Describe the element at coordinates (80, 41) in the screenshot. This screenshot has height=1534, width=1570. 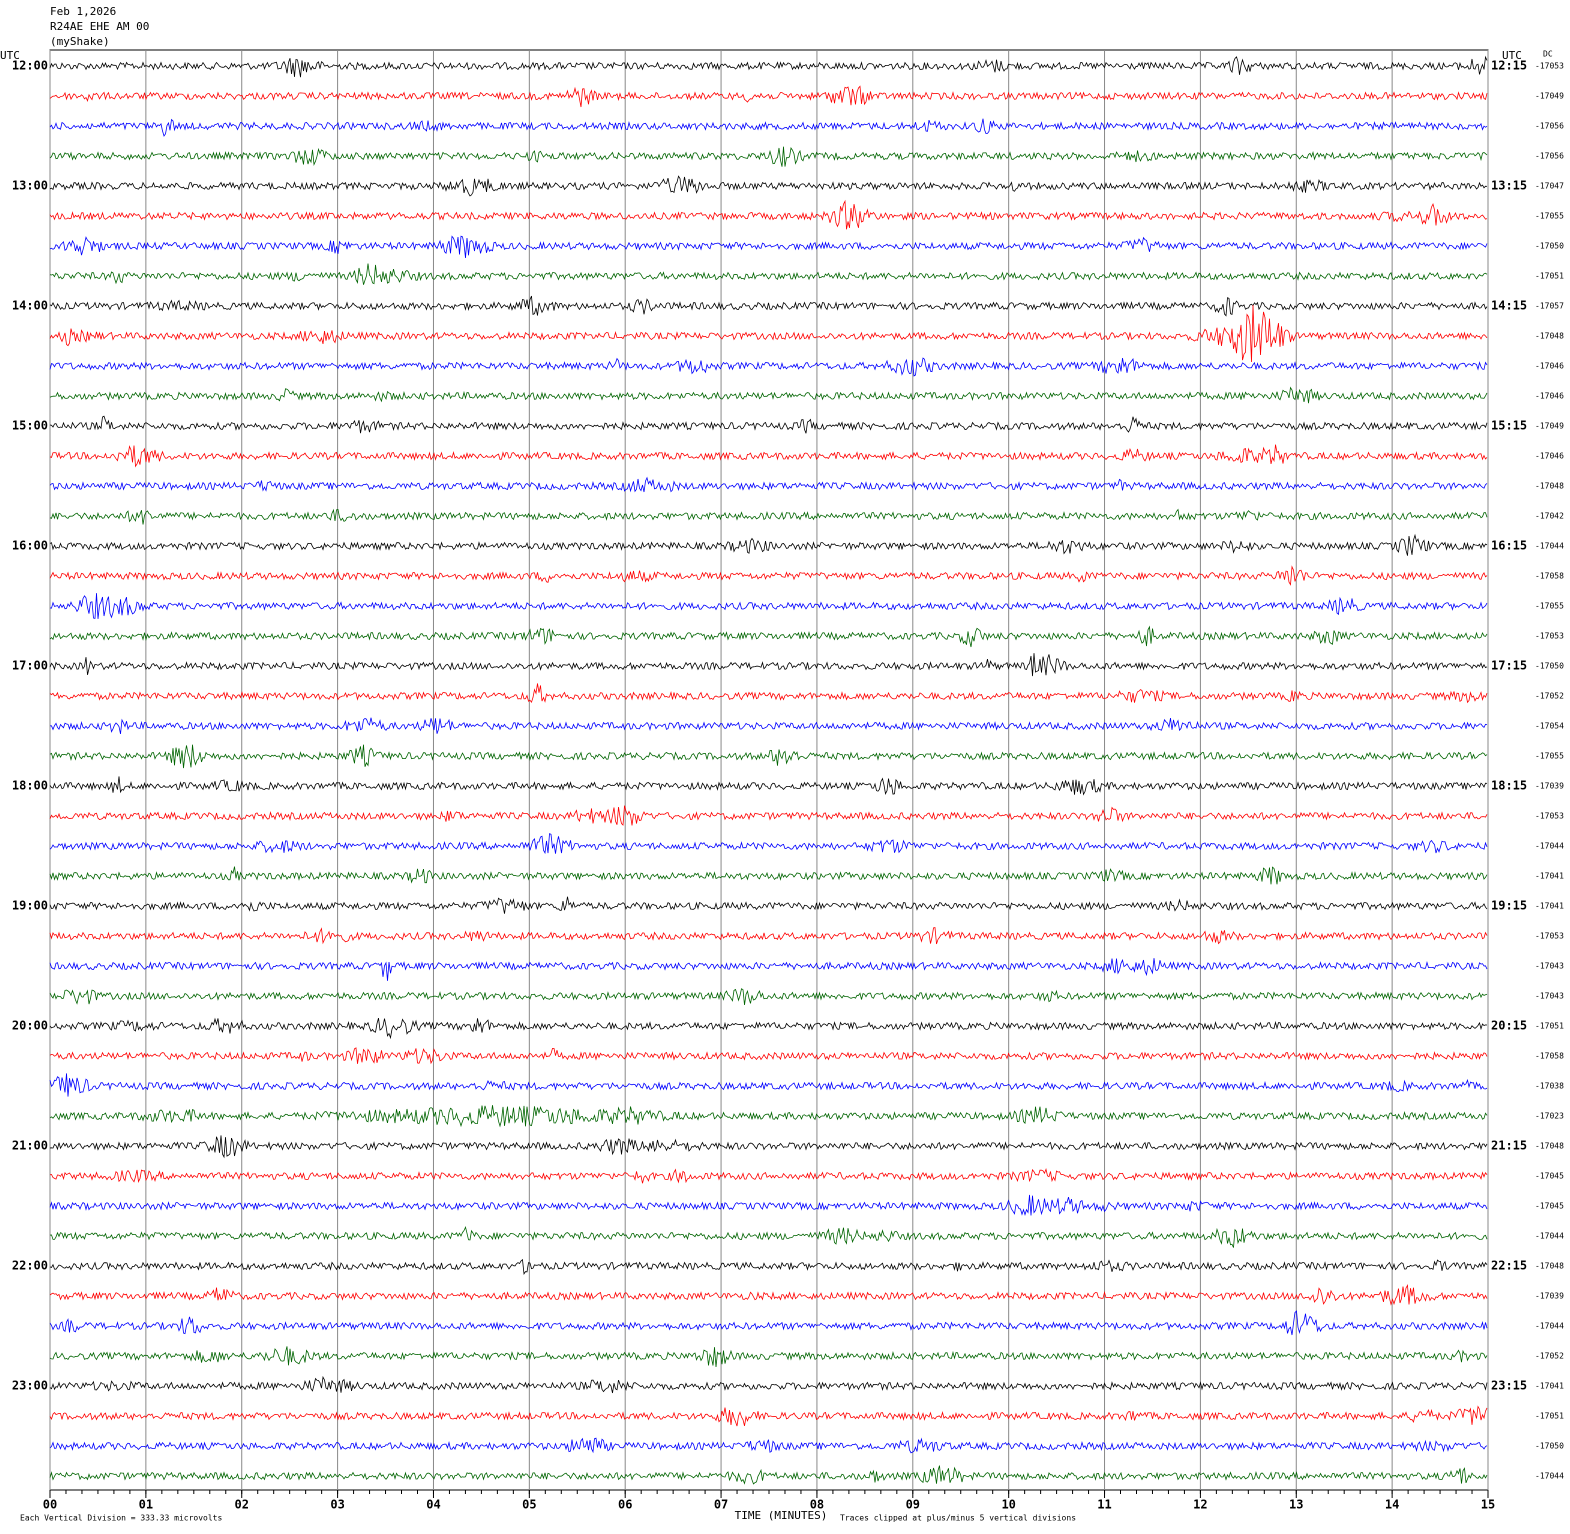
I see `network: (myShake)` at that location.